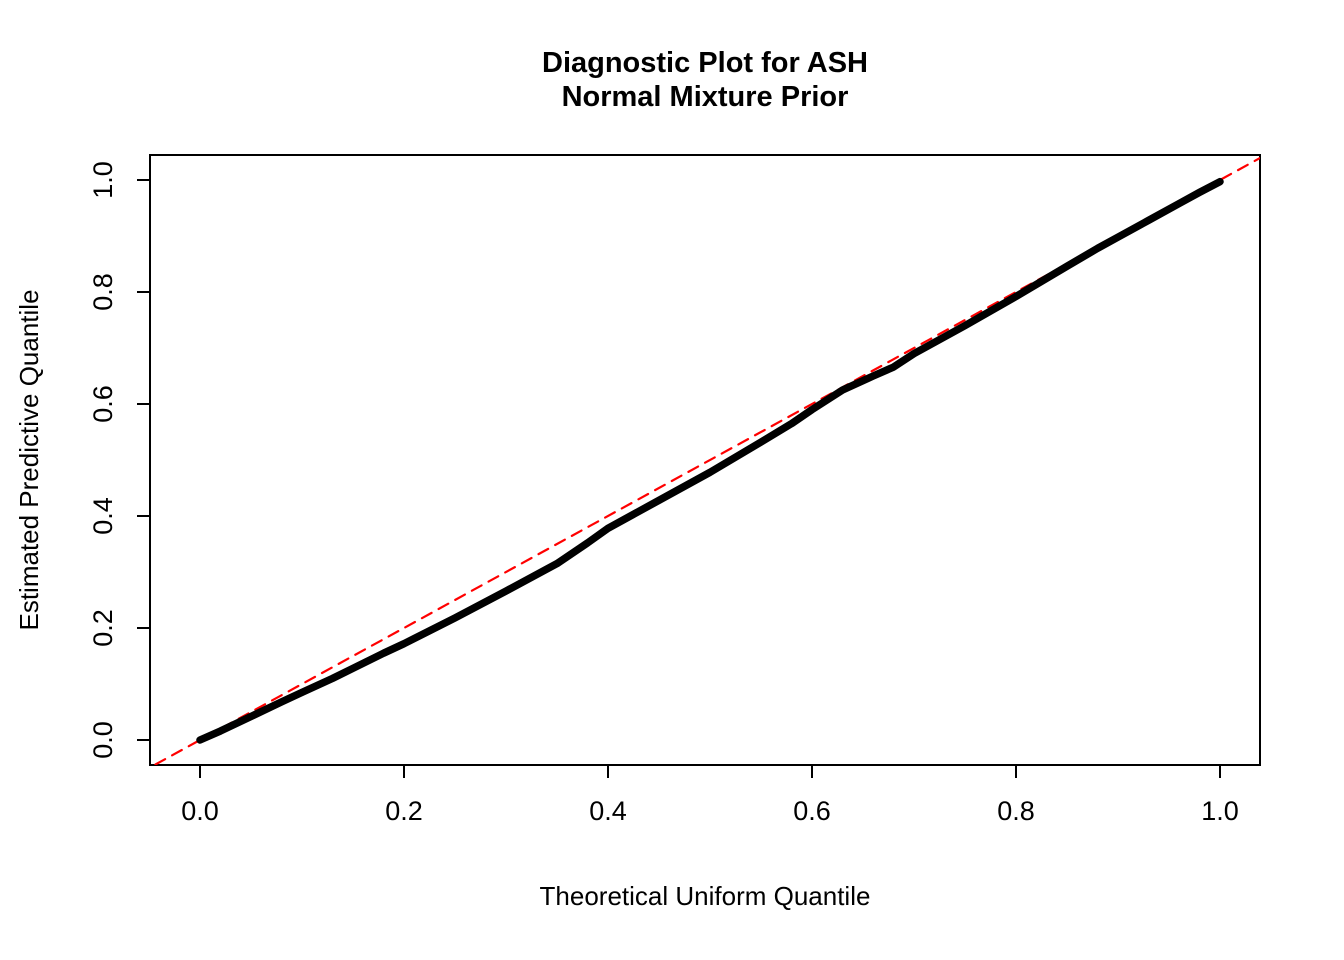  What do you see at coordinates (103, 292) in the screenshot?
I see `y-tick-label: 0.8` at bounding box center [103, 292].